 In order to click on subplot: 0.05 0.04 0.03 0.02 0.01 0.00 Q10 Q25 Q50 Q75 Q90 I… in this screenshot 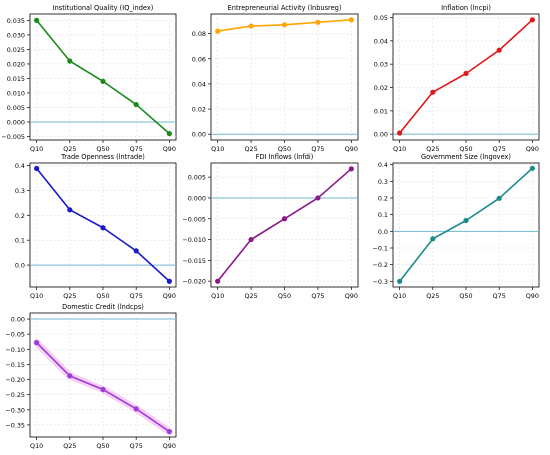, I will do `click(457, 78)`.